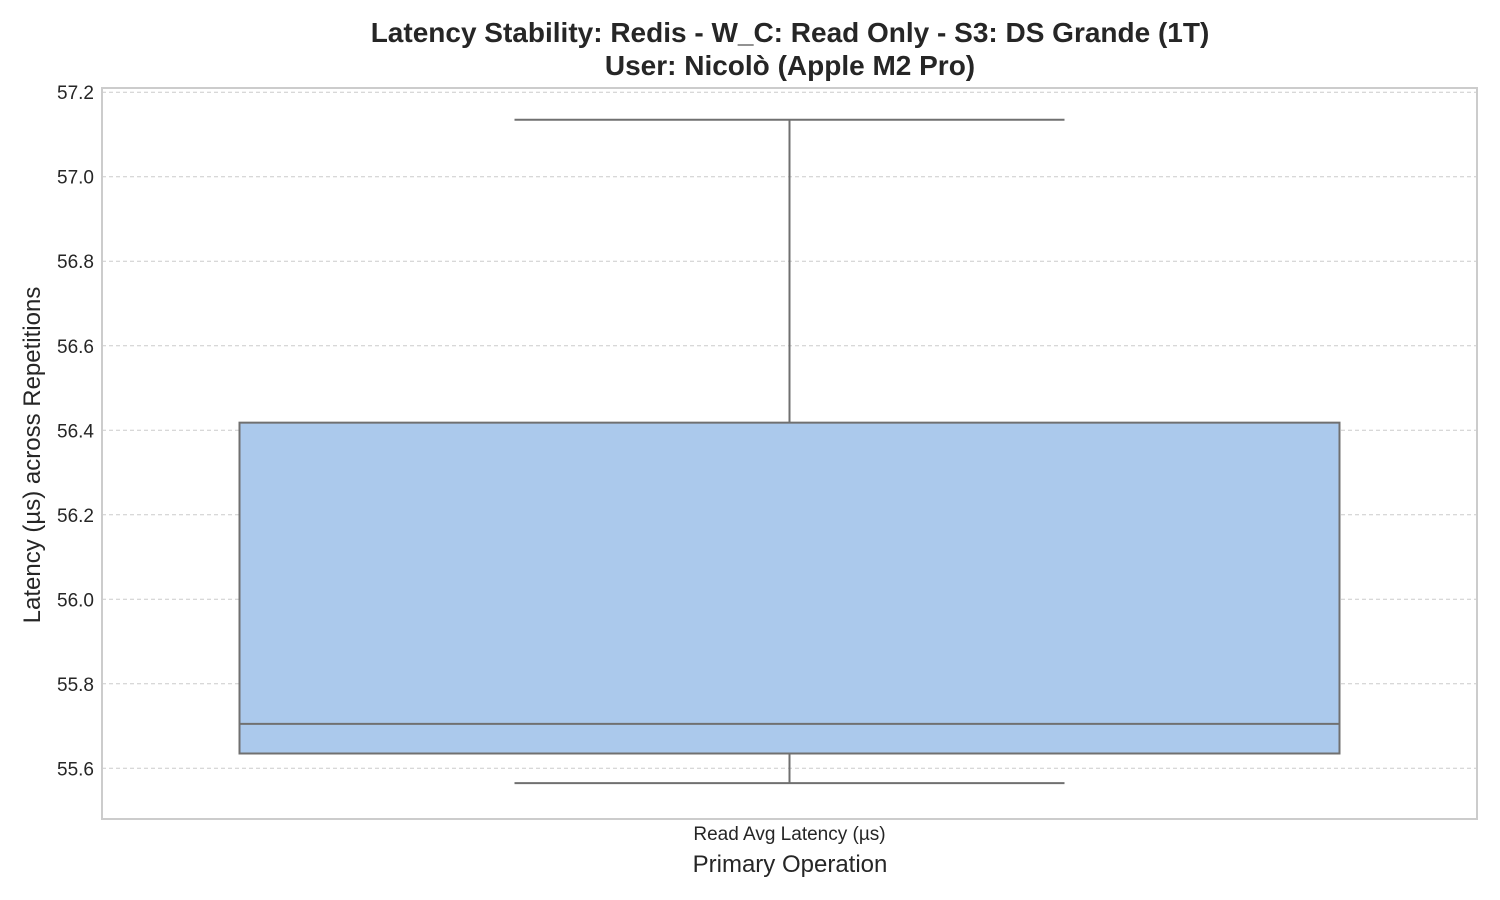 The height and width of the screenshot is (900, 1500). What do you see at coordinates (75, 347) in the screenshot?
I see `y-tick-label: 56.6` at bounding box center [75, 347].